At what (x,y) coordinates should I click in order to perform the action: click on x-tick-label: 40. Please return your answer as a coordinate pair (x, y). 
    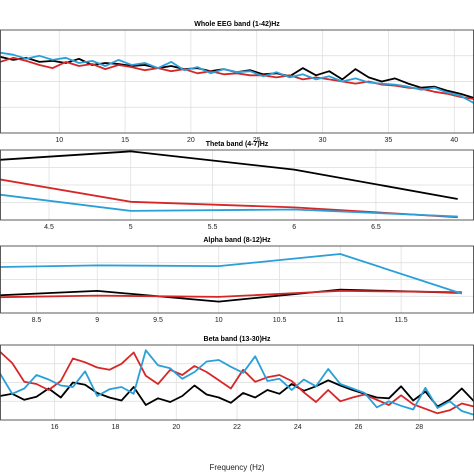
    Looking at the image, I should click on (454, 140).